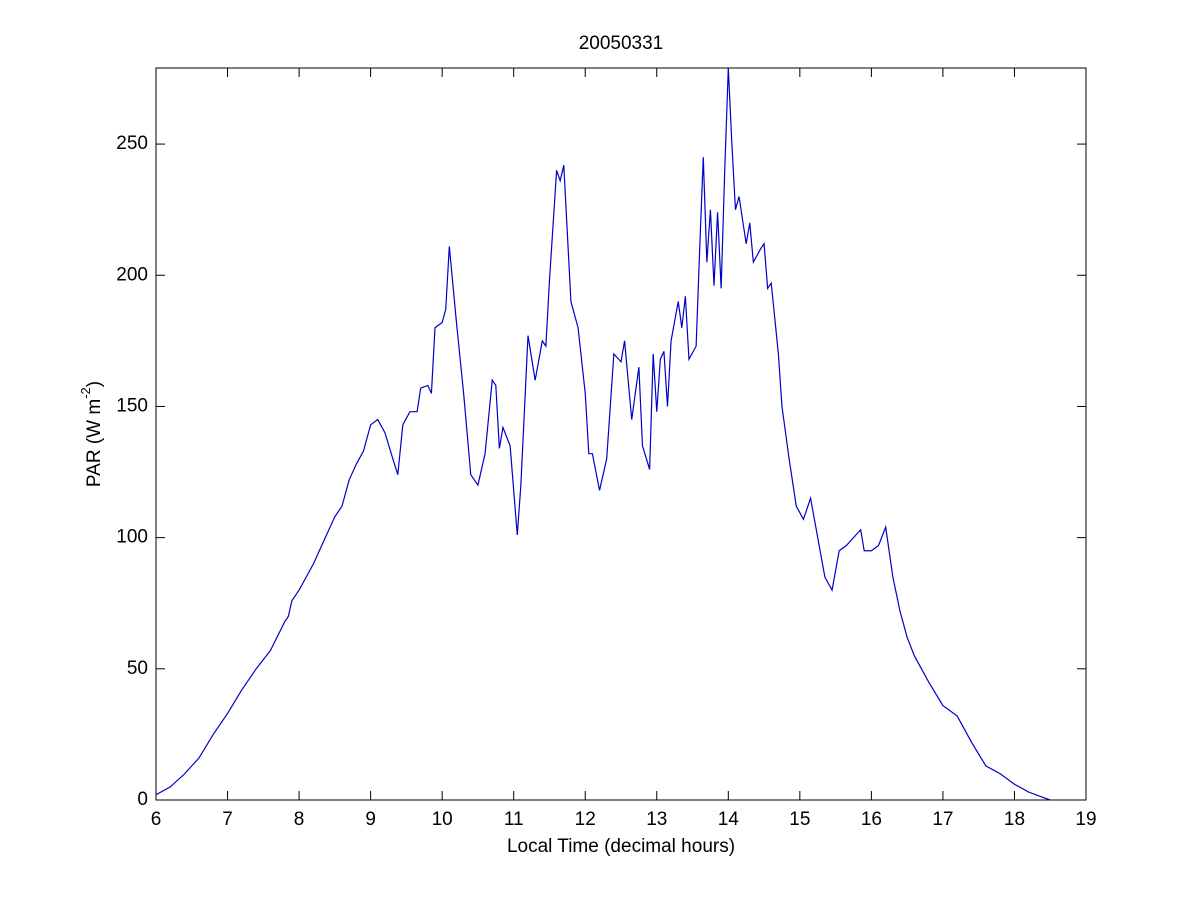 This screenshot has width=1200, height=900. What do you see at coordinates (142, 799) in the screenshot?
I see `y-tick-label: 0` at bounding box center [142, 799].